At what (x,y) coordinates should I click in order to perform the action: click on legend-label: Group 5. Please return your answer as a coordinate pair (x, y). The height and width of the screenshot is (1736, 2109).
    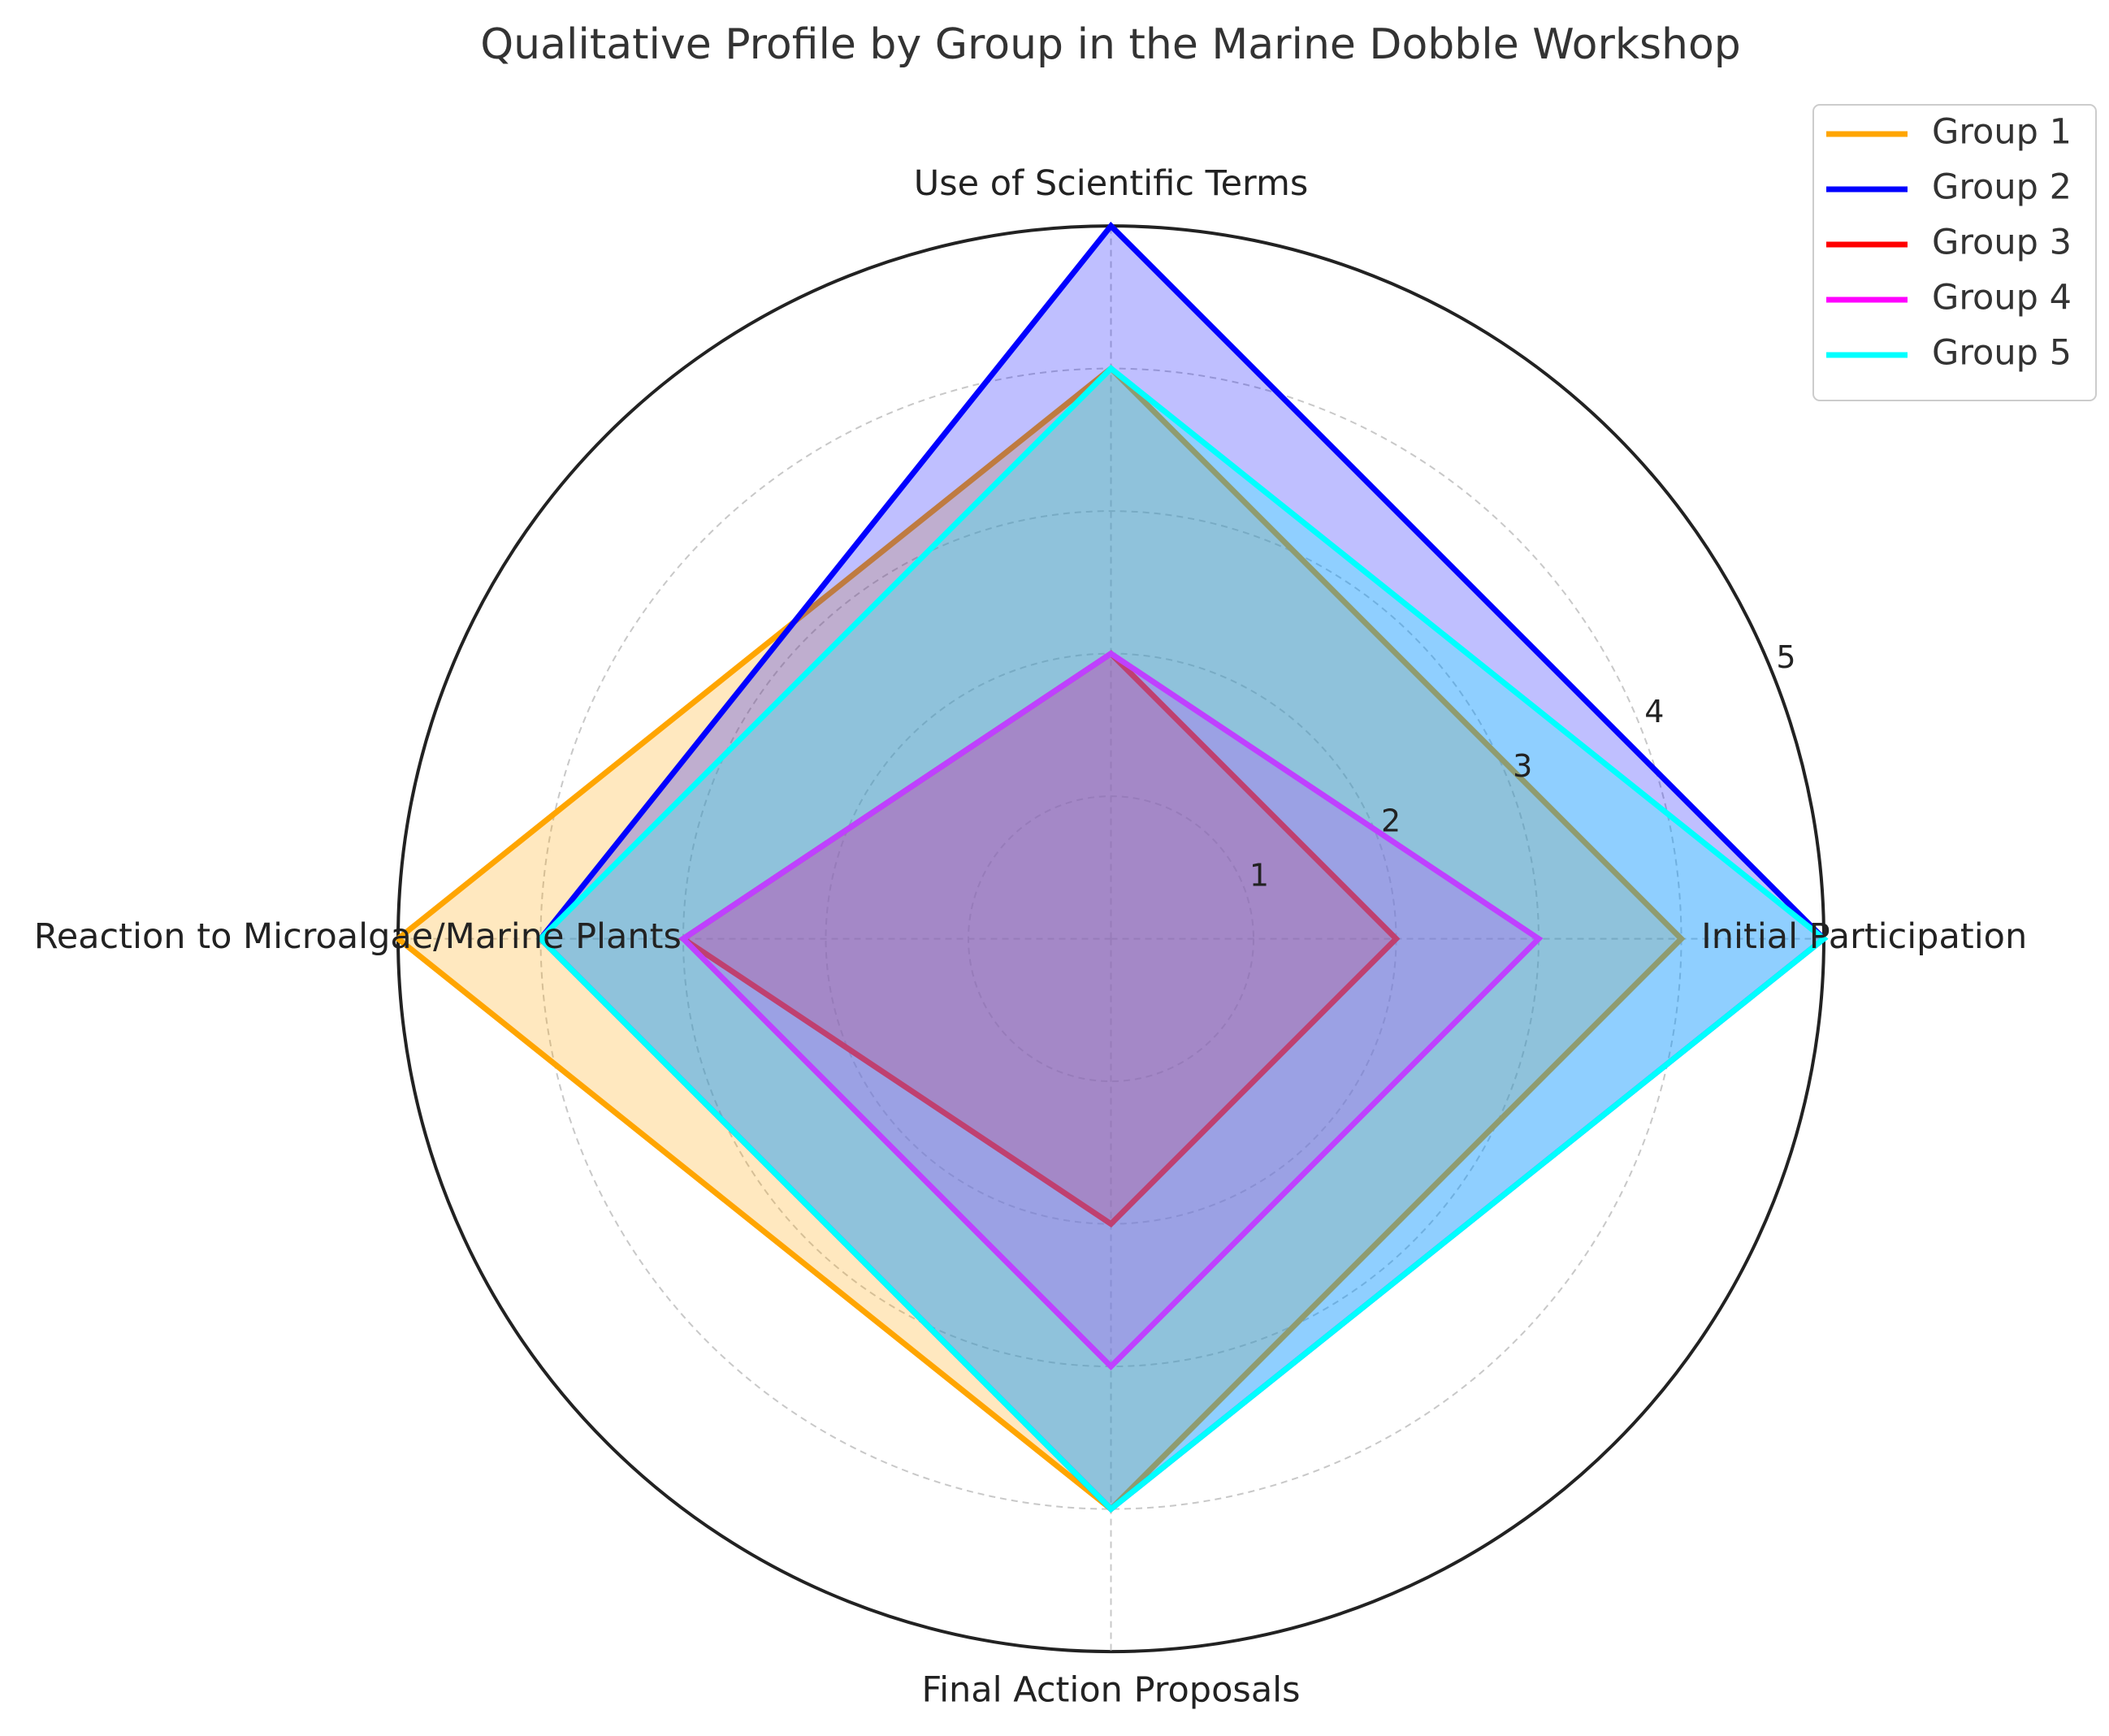
    Looking at the image, I should click on (2002, 353).